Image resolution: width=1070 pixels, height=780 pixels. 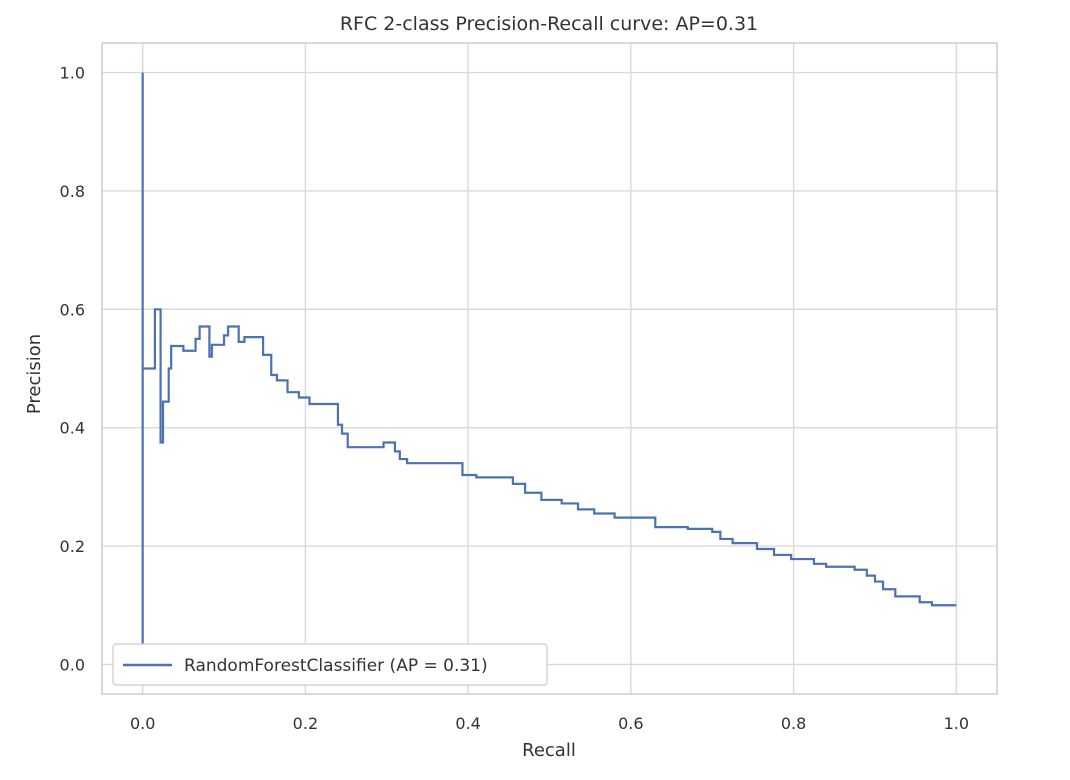 I want to click on x-tick-label: 0.8, so click(x=793, y=723).